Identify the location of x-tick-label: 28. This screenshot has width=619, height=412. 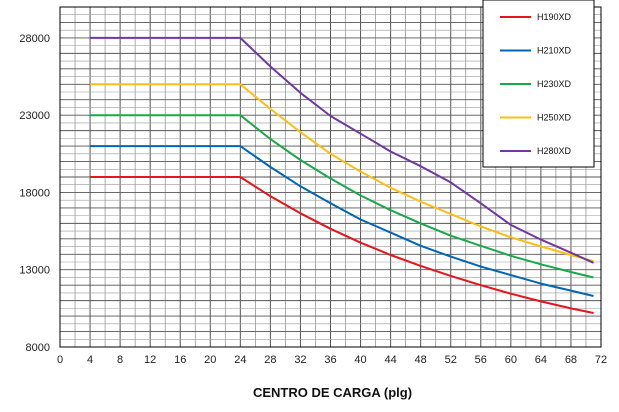
(270, 360).